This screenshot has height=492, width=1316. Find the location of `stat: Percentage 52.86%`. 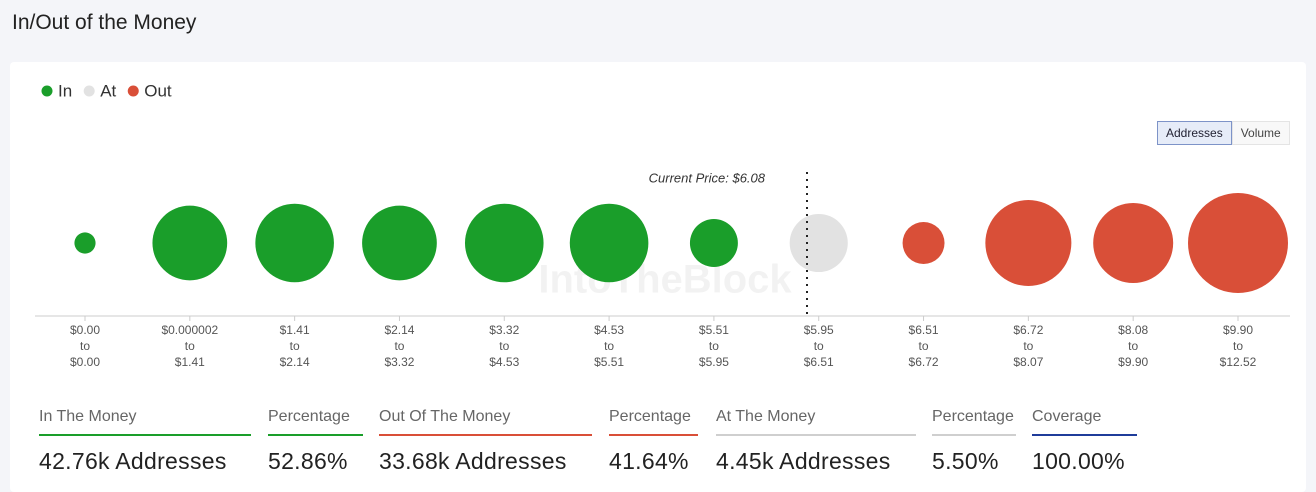

stat: Percentage 52.86% is located at coordinates (315, 441).